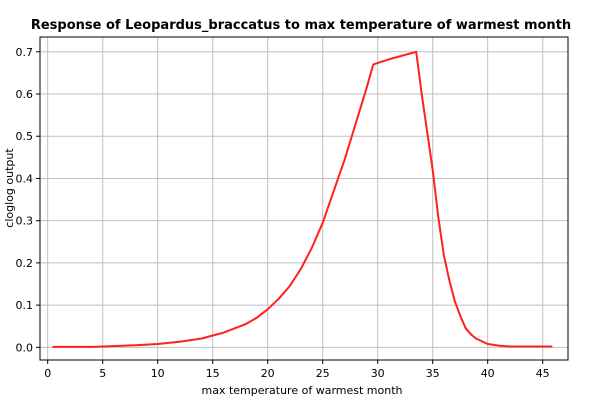 The height and width of the screenshot is (400, 600). I want to click on y-tick-label: 0.3, so click(25, 221).